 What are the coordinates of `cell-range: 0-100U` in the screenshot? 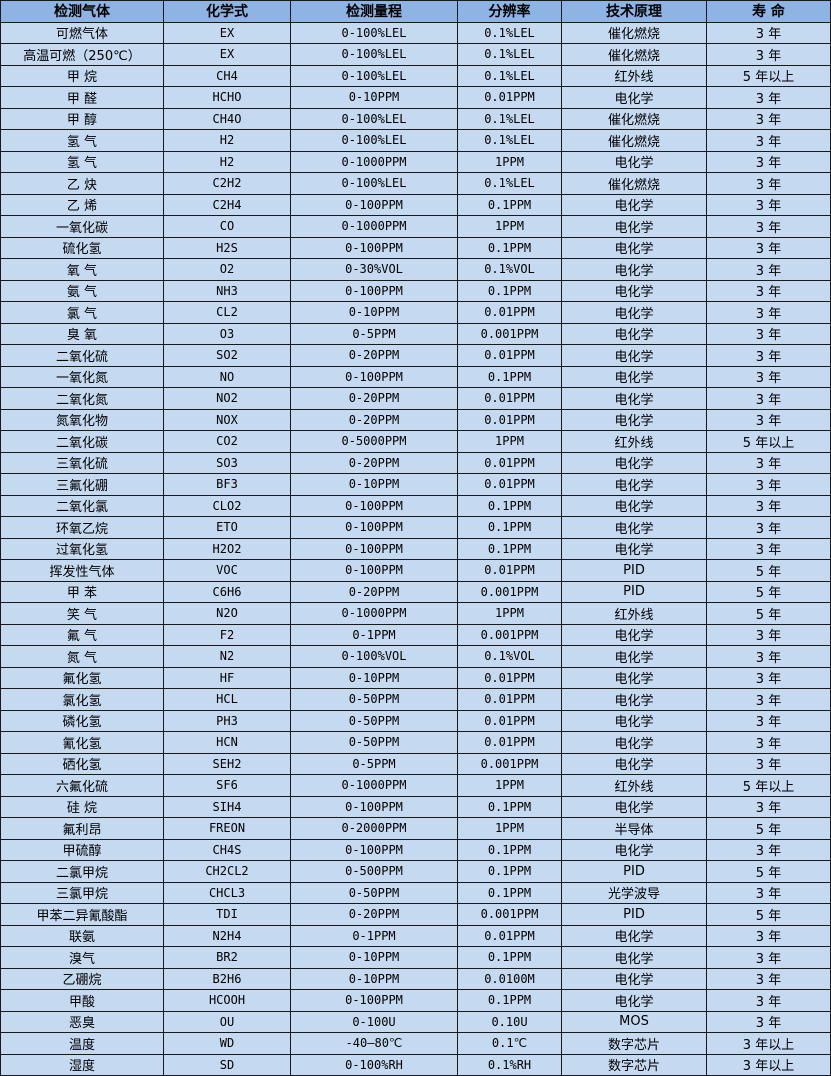 It's located at (374, 1021).